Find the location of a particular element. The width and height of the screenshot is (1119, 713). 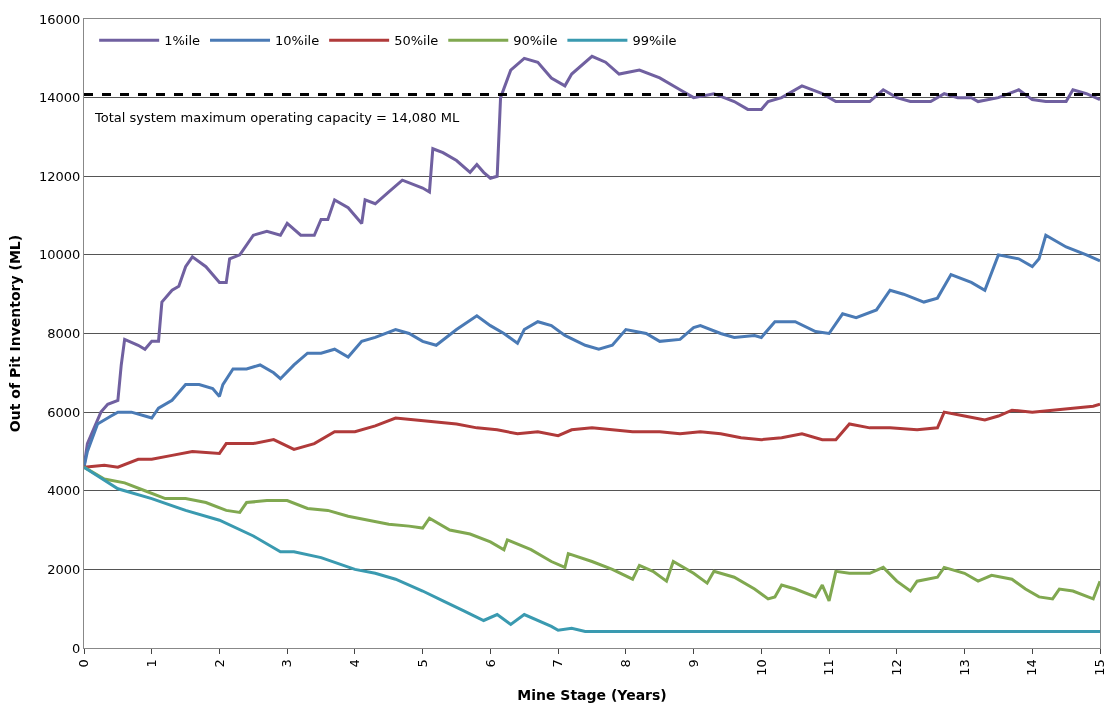

x-tick-label: 12 is located at coordinates (897, 667).